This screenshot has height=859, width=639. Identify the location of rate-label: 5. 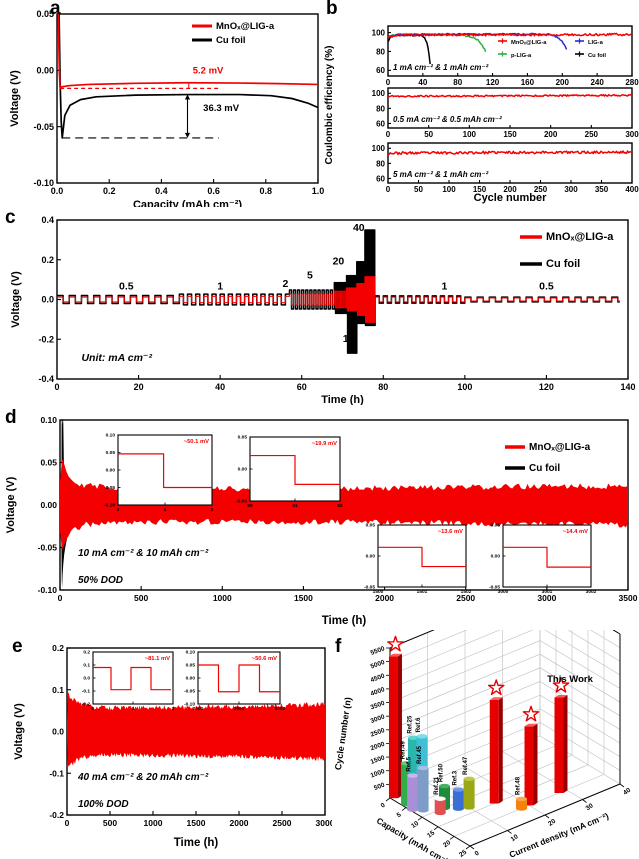
(310, 276).